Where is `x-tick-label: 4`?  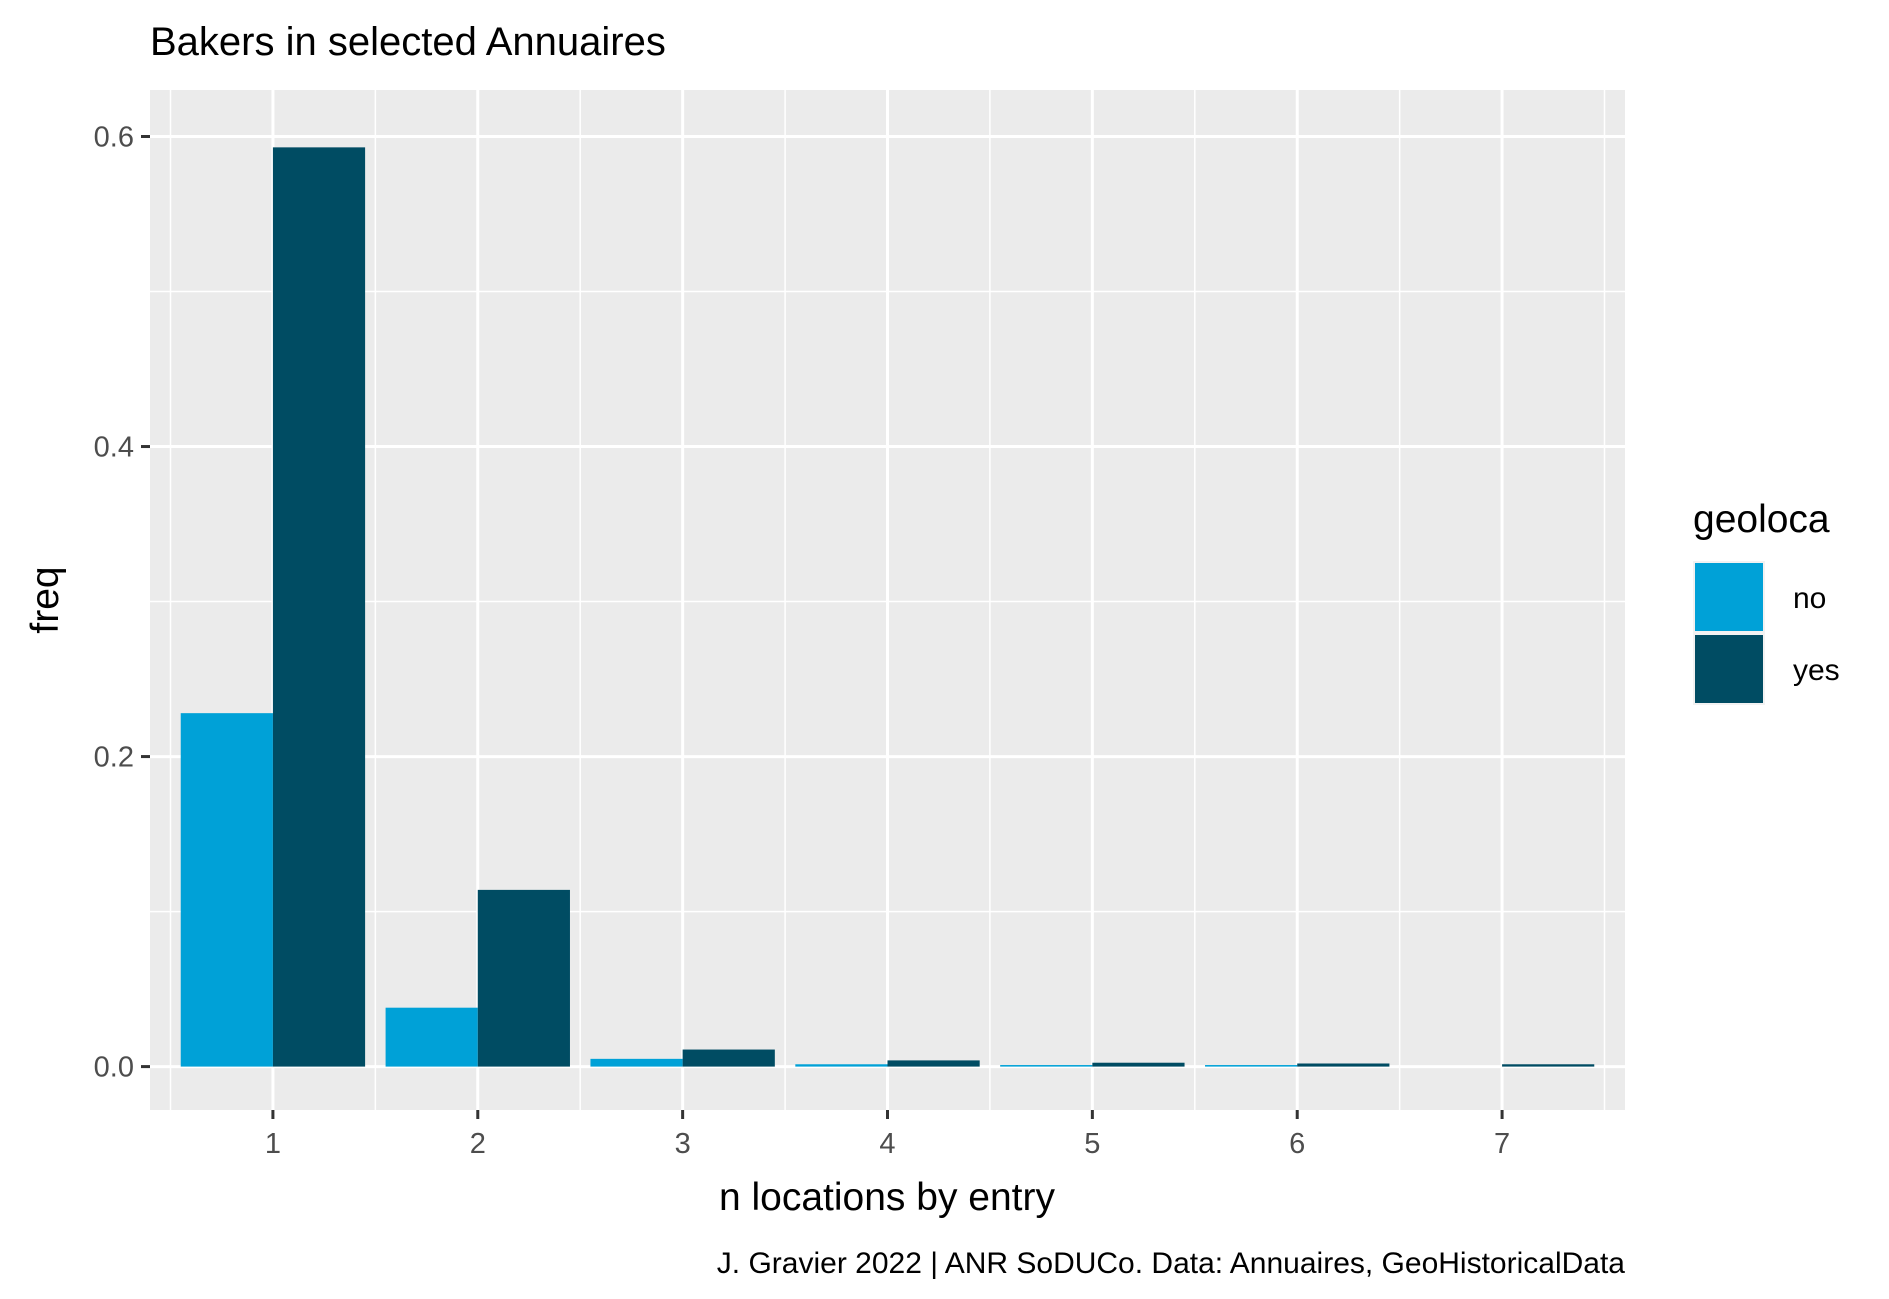
x-tick-label: 4 is located at coordinates (887, 1144).